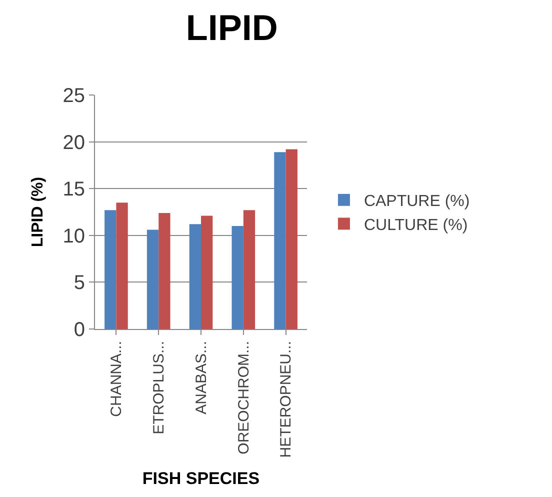 This screenshot has width=552, height=497. I want to click on y-tick-label: 0, so click(79, 330).